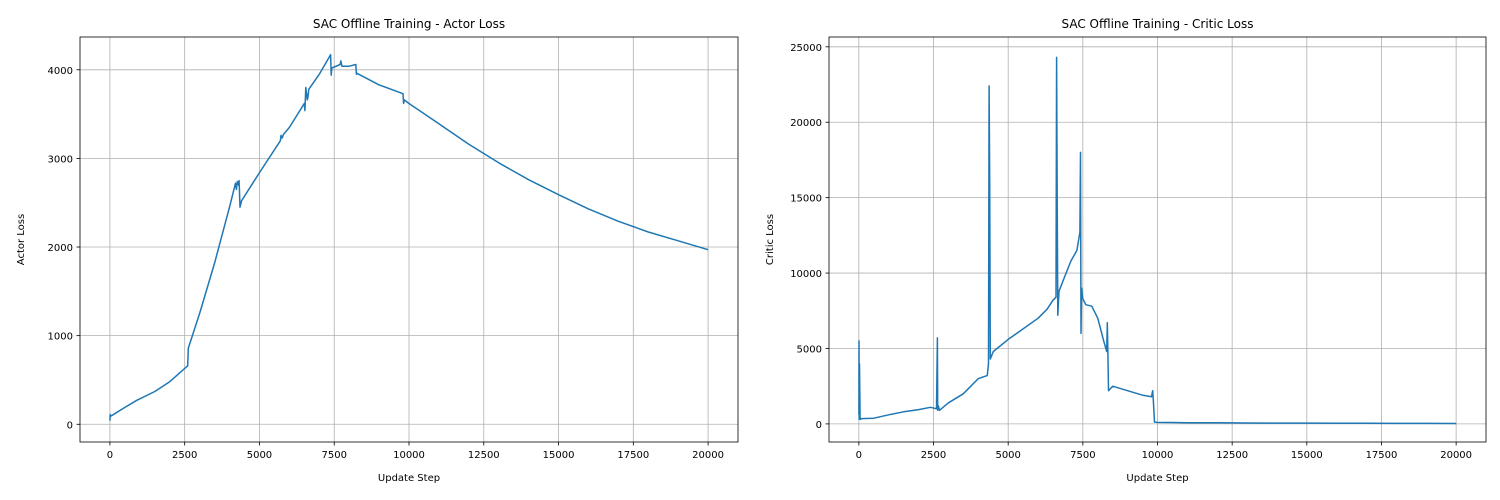 Image resolution: width=1500 pixels, height=500 pixels. What do you see at coordinates (1082, 455) in the screenshot?
I see `critic-loss-x-tick-label: 7500` at bounding box center [1082, 455].